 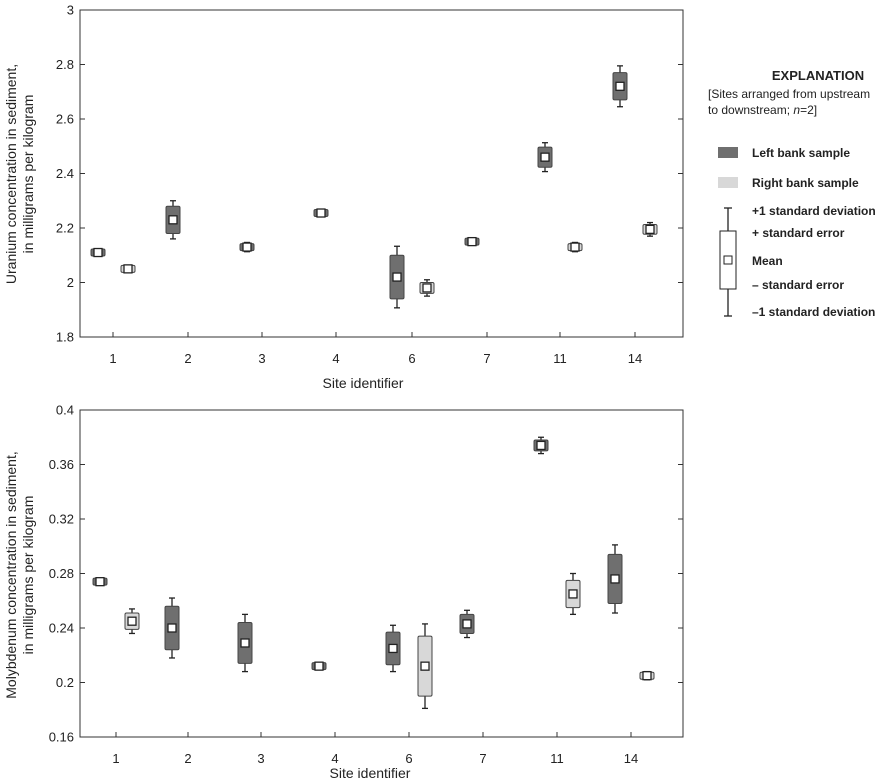 What do you see at coordinates (61, 573) in the screenshot?
I see `y-tick-label: 0.28` at bounding box center [61, 573].